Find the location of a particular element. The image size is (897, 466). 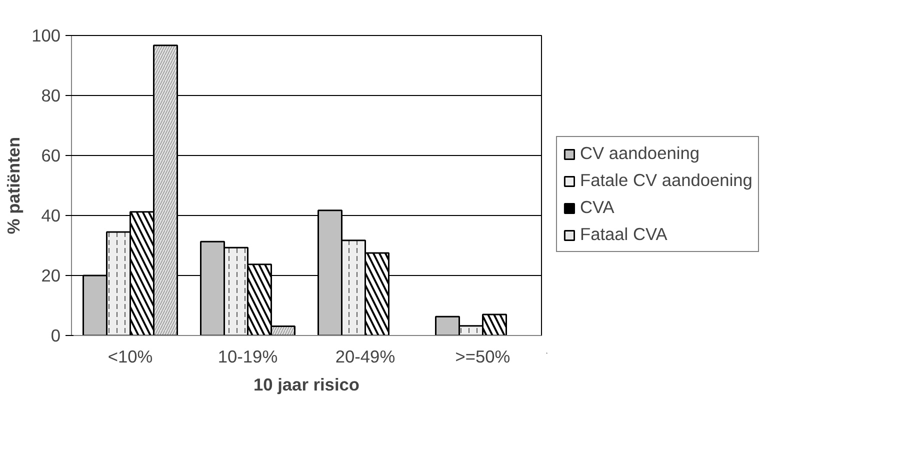

legend-label: CVA is located at coordinates (597, 207).